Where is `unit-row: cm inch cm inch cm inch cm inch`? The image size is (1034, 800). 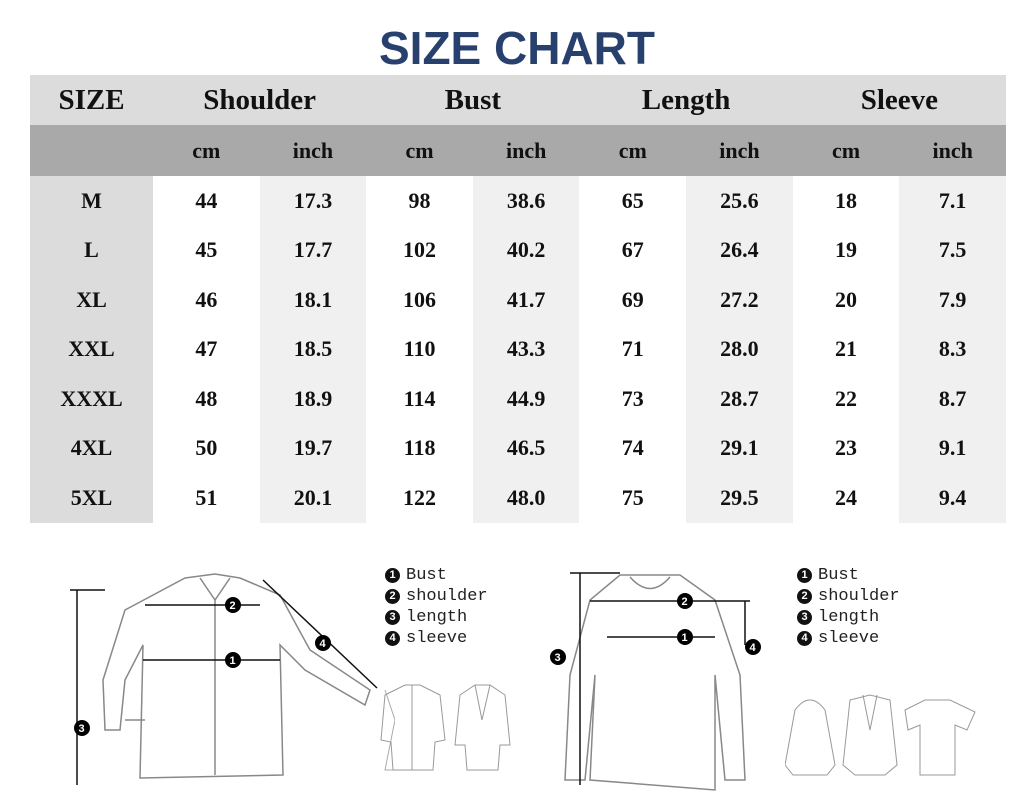 unit-row: cm inch cm inch cm inch cm inch is located at coordinates (518, 150).